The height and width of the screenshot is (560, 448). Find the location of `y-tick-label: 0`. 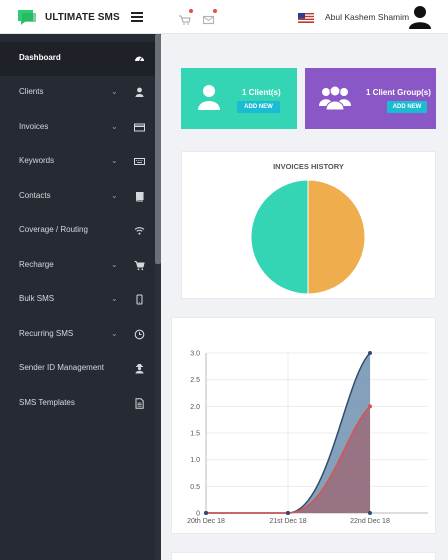

y-tick-label: 0 is located at coordinates (198, 514).